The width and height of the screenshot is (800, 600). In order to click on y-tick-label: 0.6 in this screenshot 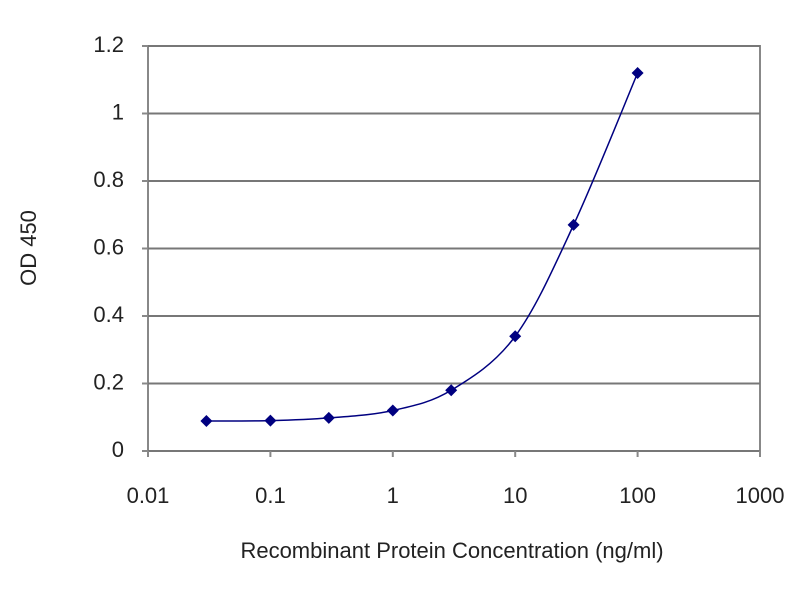, I will do `click(108, 246)`.